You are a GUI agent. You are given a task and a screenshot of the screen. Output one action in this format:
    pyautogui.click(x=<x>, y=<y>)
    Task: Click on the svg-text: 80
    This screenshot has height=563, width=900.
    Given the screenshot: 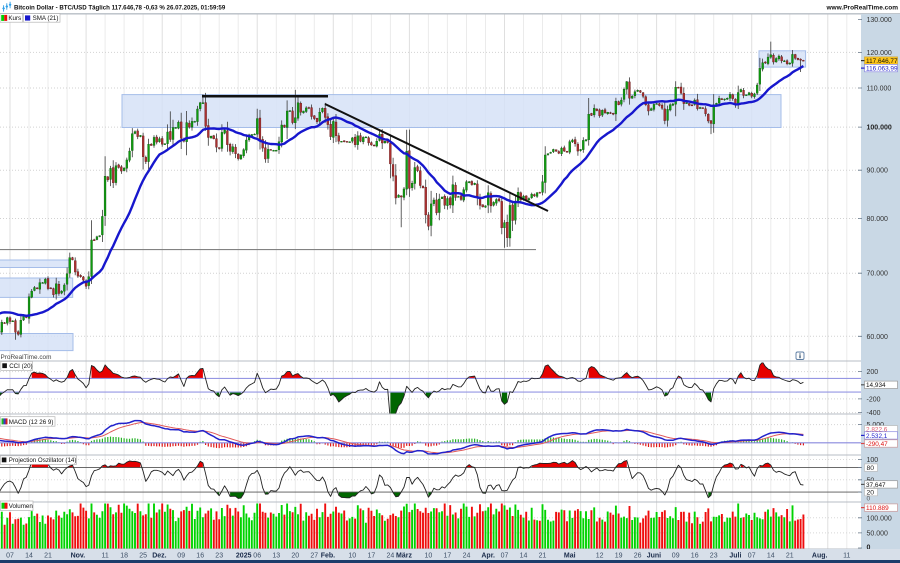 What is the action you would take?
    pyautogui.click(x=871, y=468)
    